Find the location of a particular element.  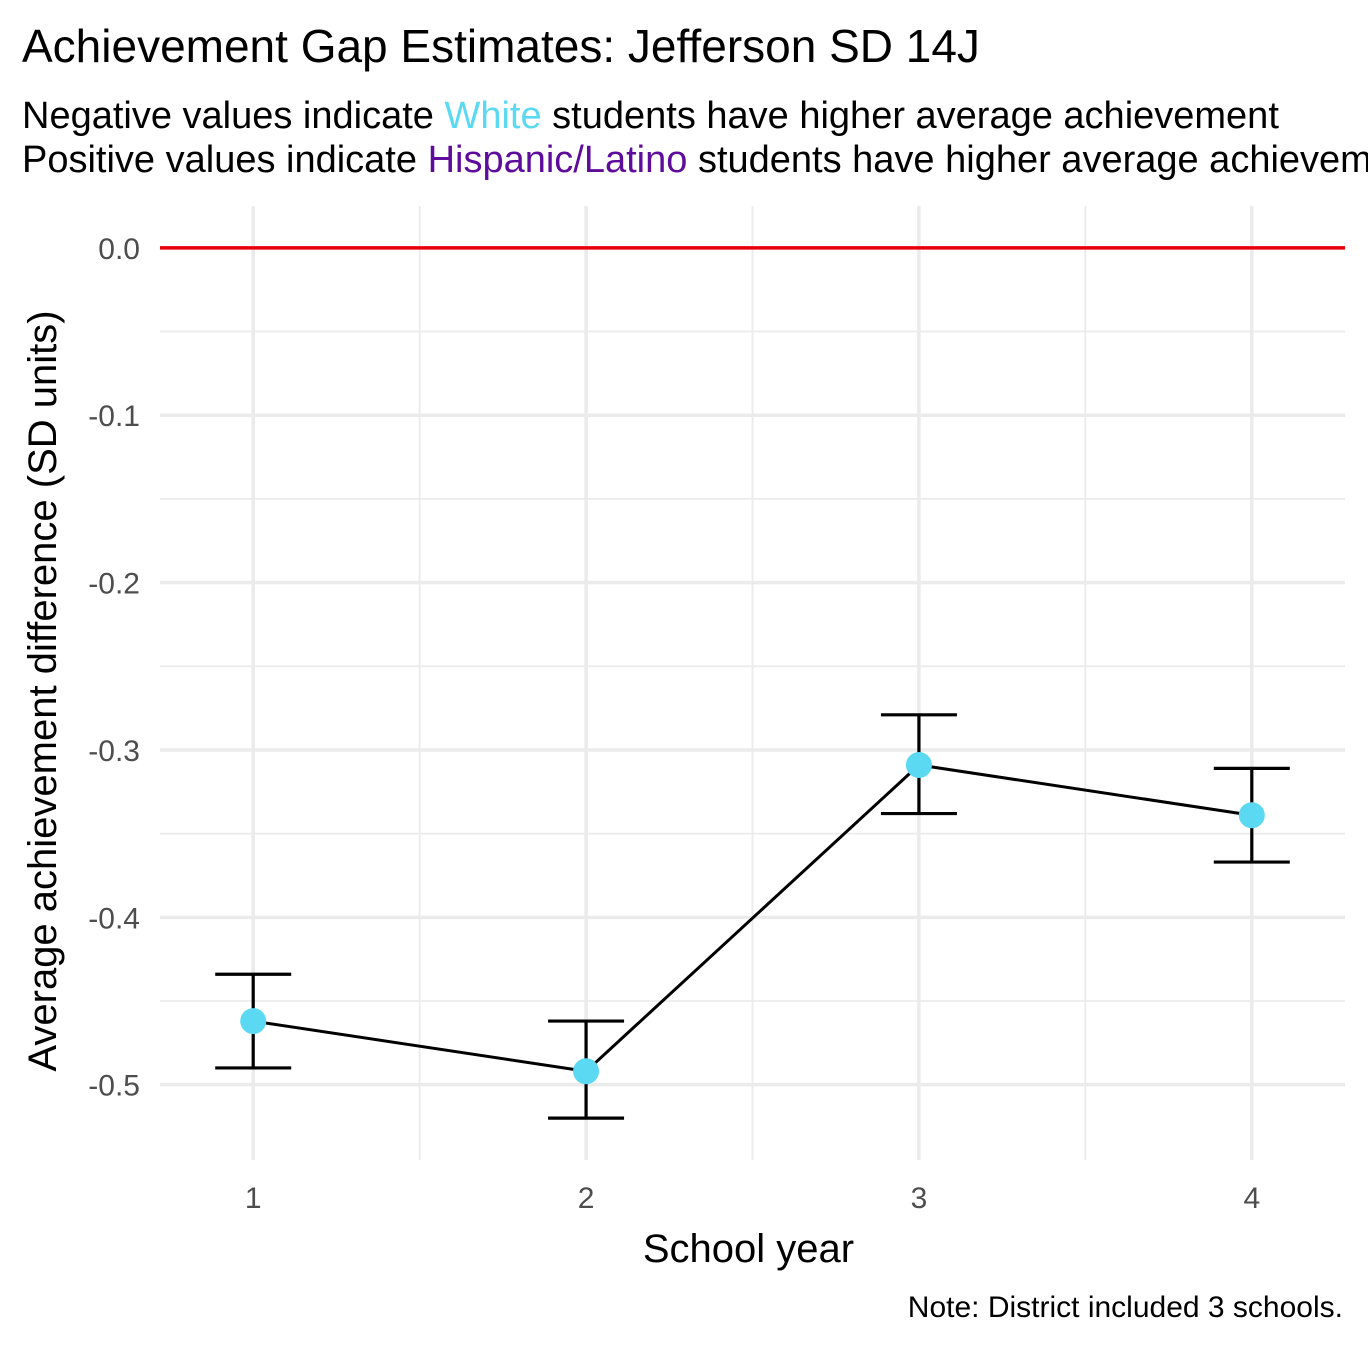

subtitle-positive-suffix: students have higher average achievement is located at coordinates (1027, 160).